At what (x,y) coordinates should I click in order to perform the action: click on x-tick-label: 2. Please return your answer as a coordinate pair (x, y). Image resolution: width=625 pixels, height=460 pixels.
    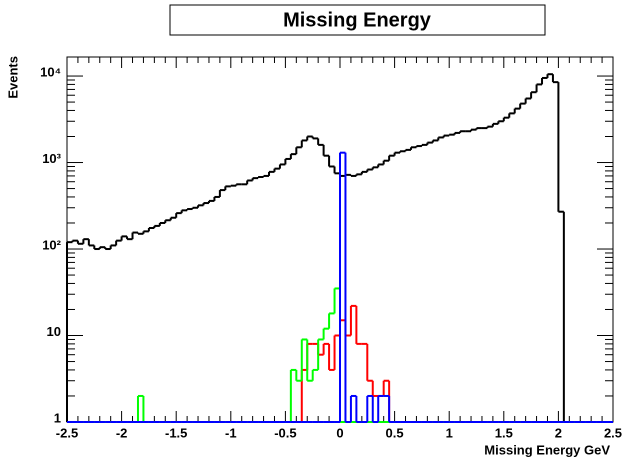
    Looking at the image, I should click on (558, 432).